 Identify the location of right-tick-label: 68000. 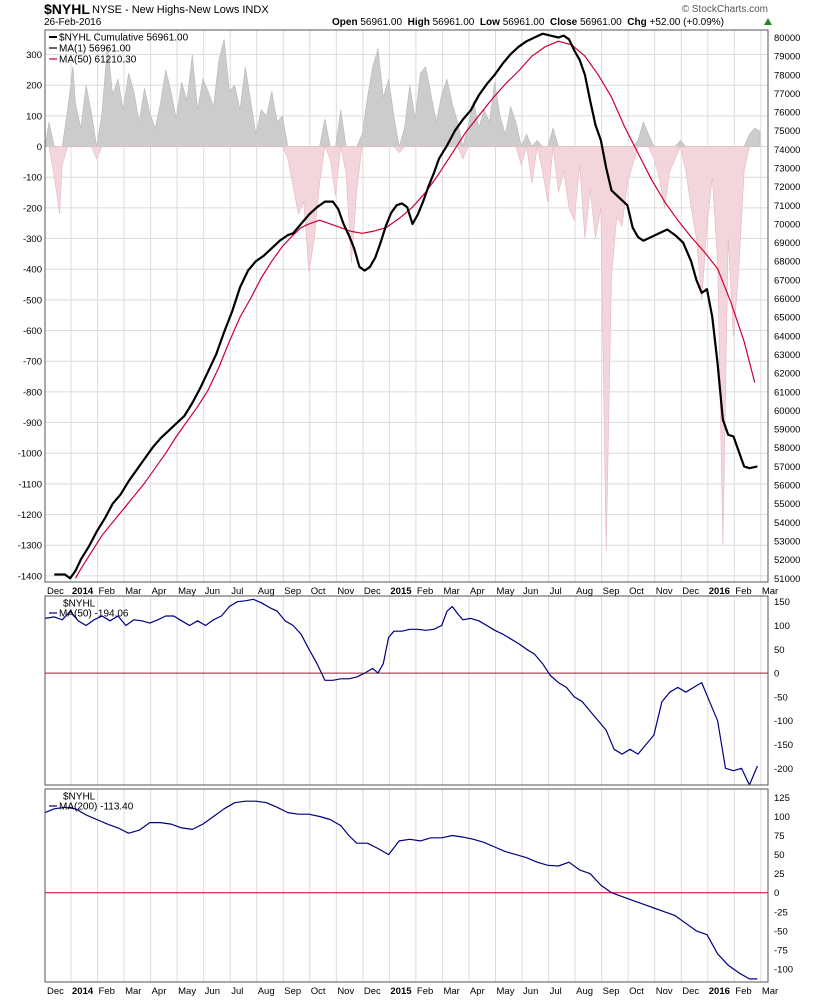
(787, 262).